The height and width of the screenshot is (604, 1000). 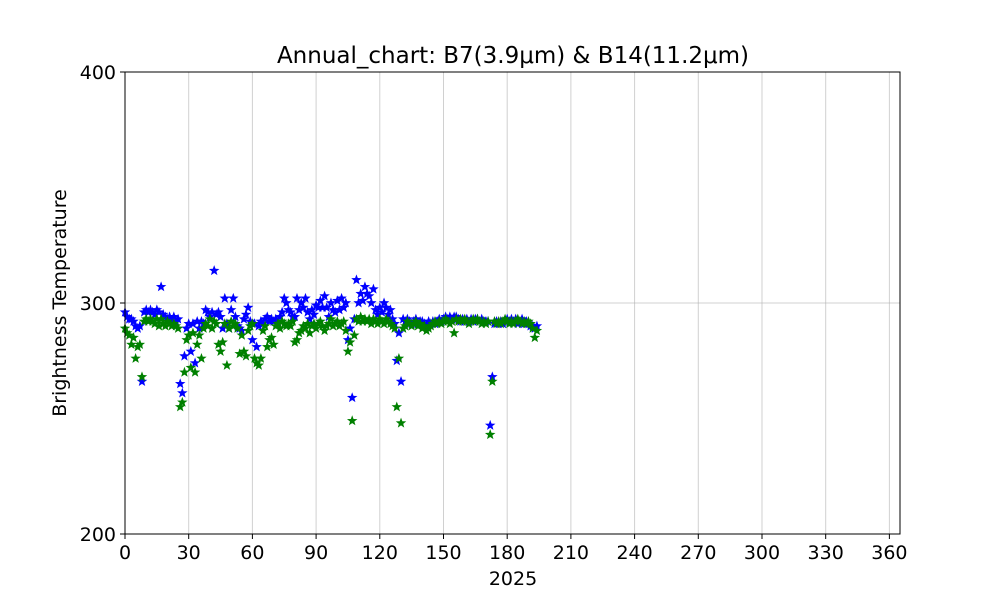 I want to click on x-tick-label: 90, so click(x=316, y=553).